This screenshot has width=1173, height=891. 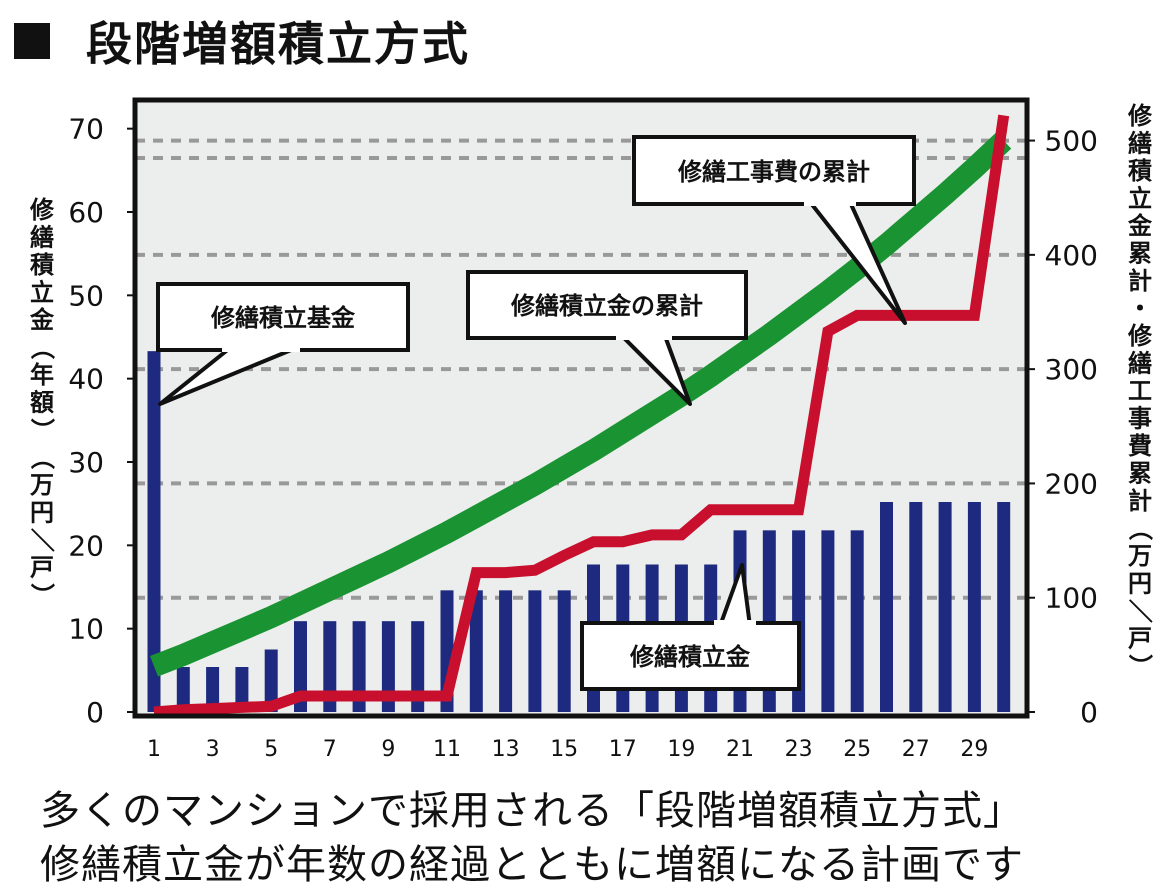 I want to click on x-tick-label: 3, so click(x=213, y=749).